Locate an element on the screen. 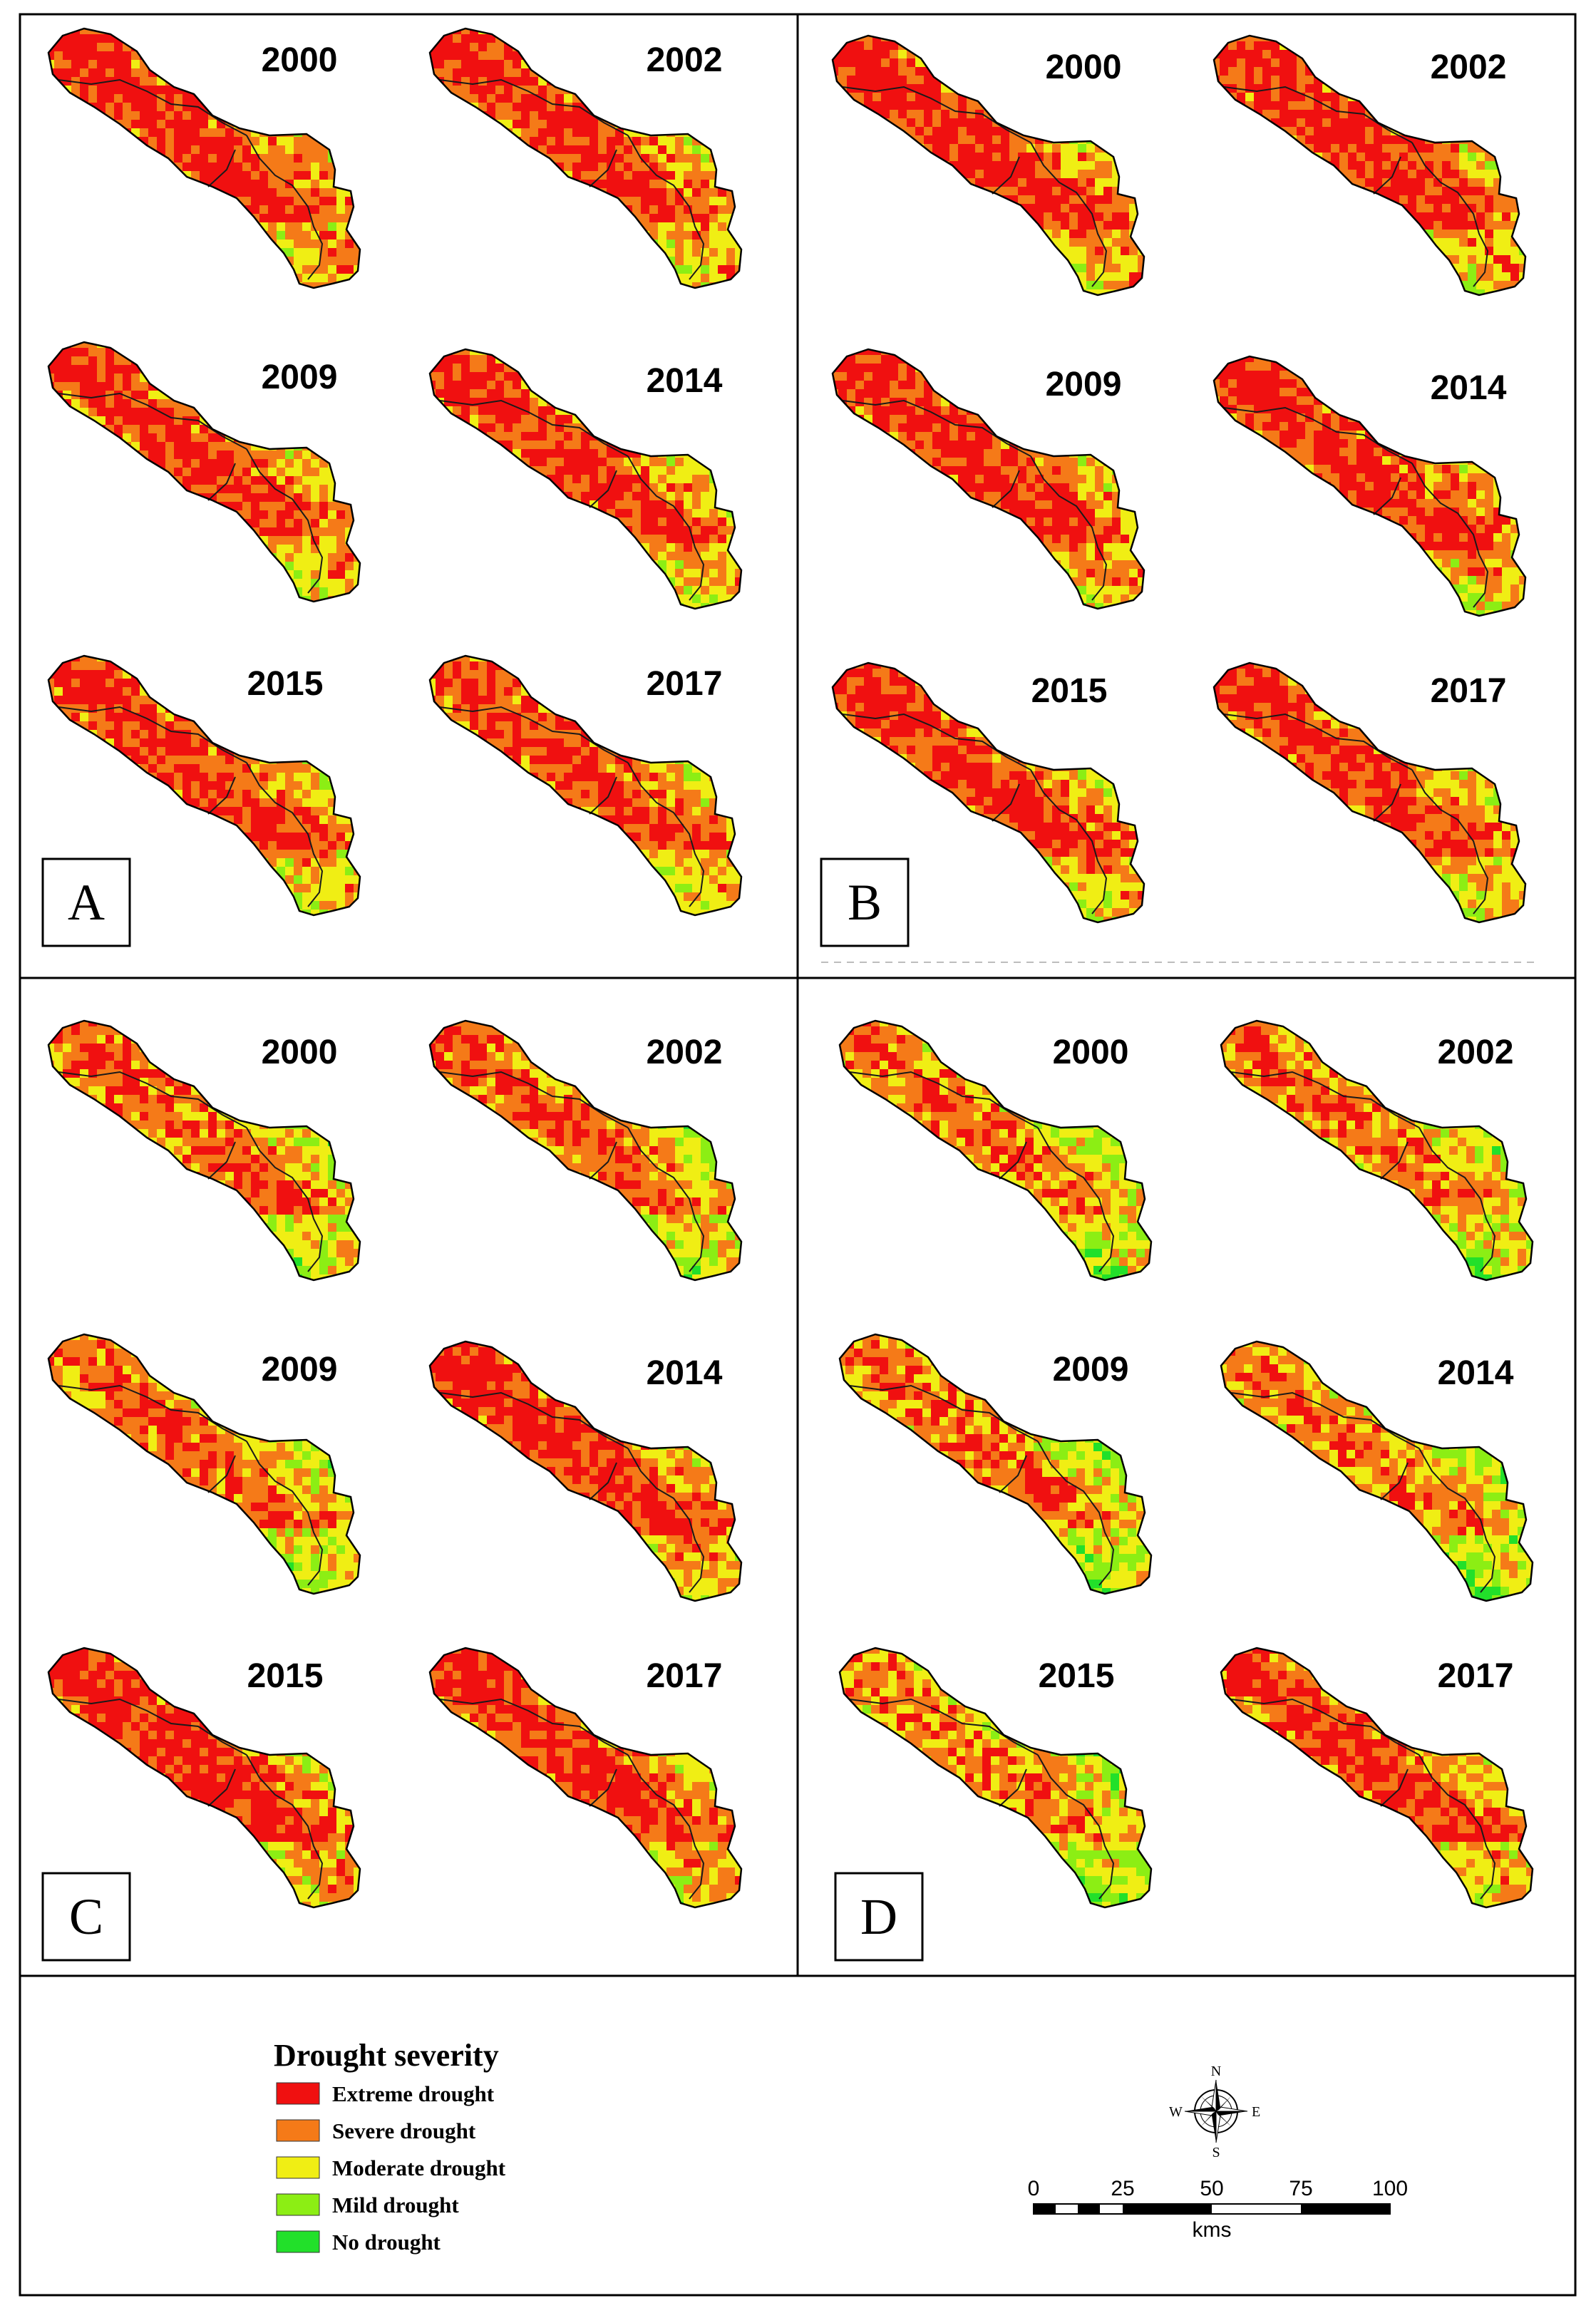  panel-letter-d: D is located at coordinates (878, 1916).